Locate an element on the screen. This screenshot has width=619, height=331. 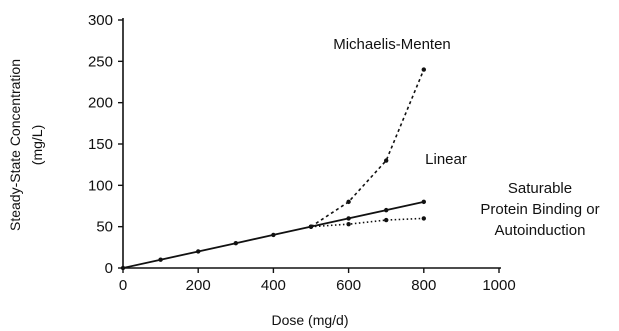
x-tick-label: 200 is located at coordinates (198, 285).